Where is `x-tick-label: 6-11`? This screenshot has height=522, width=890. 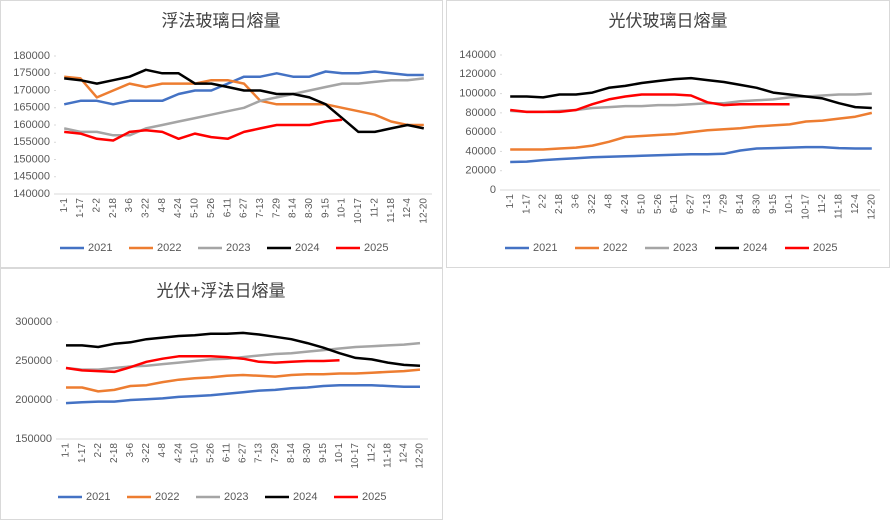 x-tick-label: 6-11 is located at coordinates (227, 208).